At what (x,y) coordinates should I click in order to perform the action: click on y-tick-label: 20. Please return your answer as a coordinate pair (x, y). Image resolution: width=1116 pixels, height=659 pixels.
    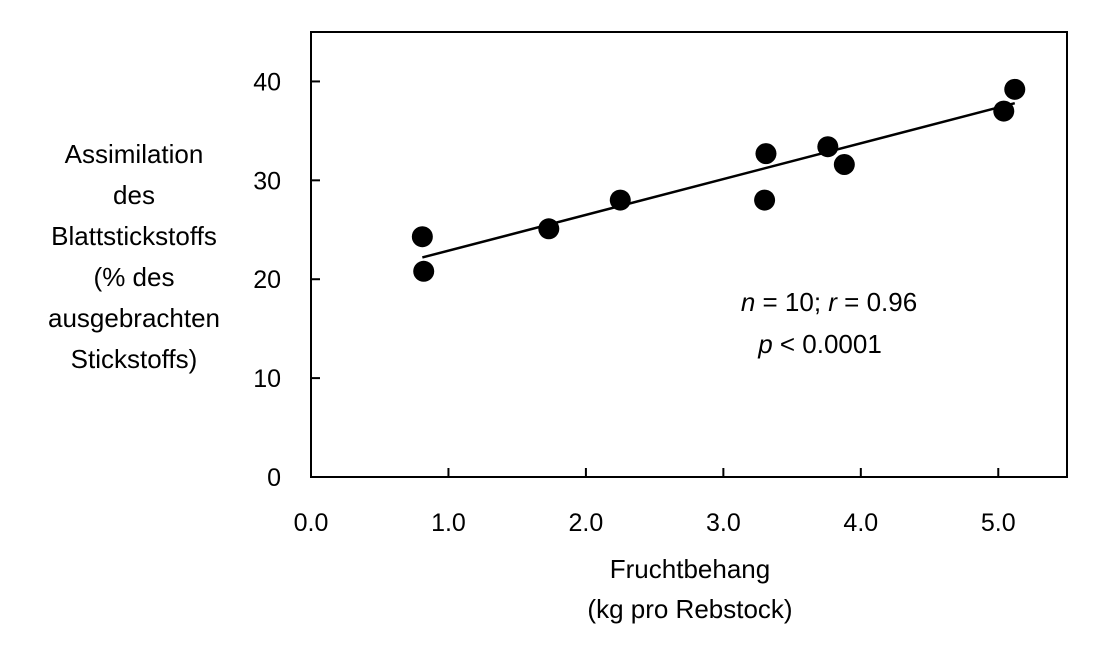
    Looking at the image, I should click on (267, 280).